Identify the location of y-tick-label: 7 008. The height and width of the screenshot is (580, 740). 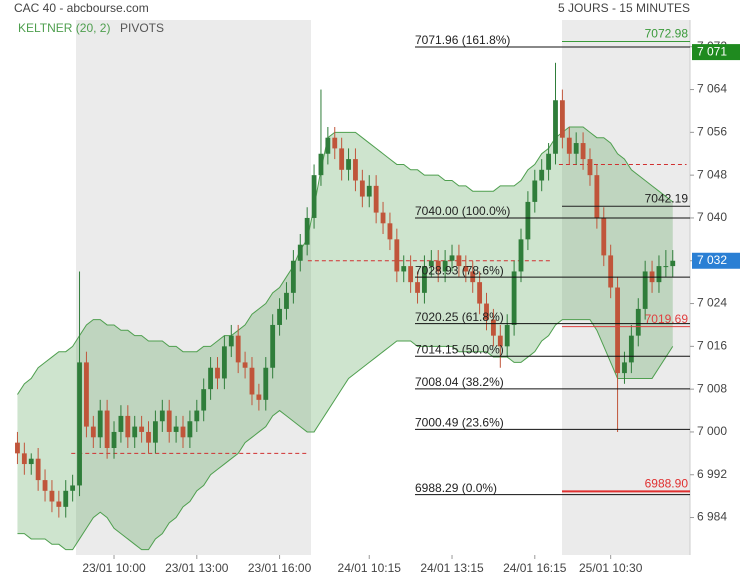
(712, 388).